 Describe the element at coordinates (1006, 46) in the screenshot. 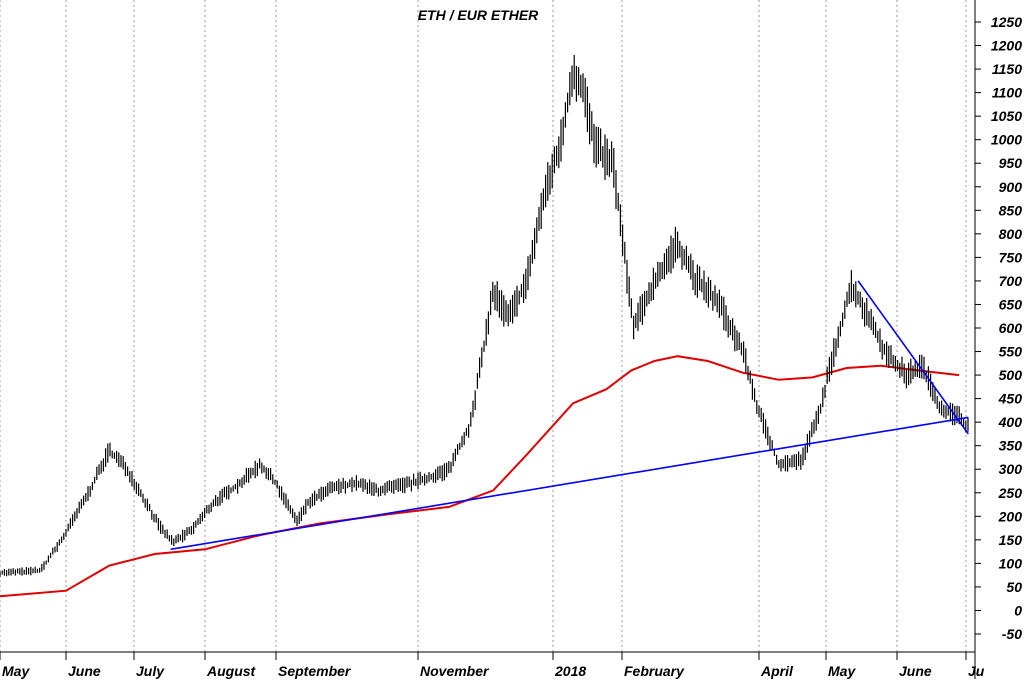

I see `y-tick-label: 1200` at that location.